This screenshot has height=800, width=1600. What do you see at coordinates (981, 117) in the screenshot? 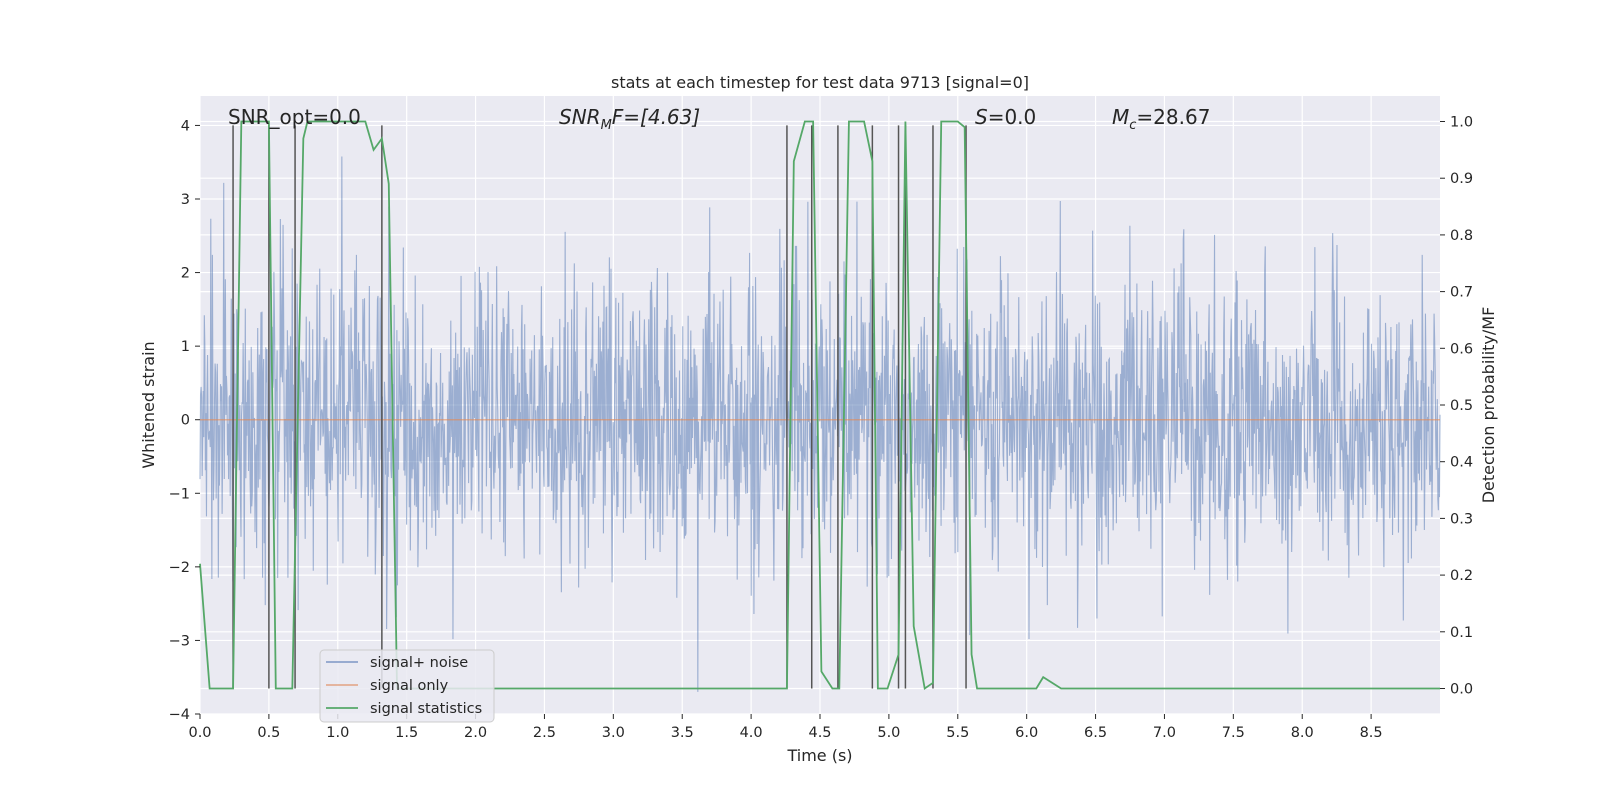
I see `s-symbol: S` at bounding box center [981, 117].